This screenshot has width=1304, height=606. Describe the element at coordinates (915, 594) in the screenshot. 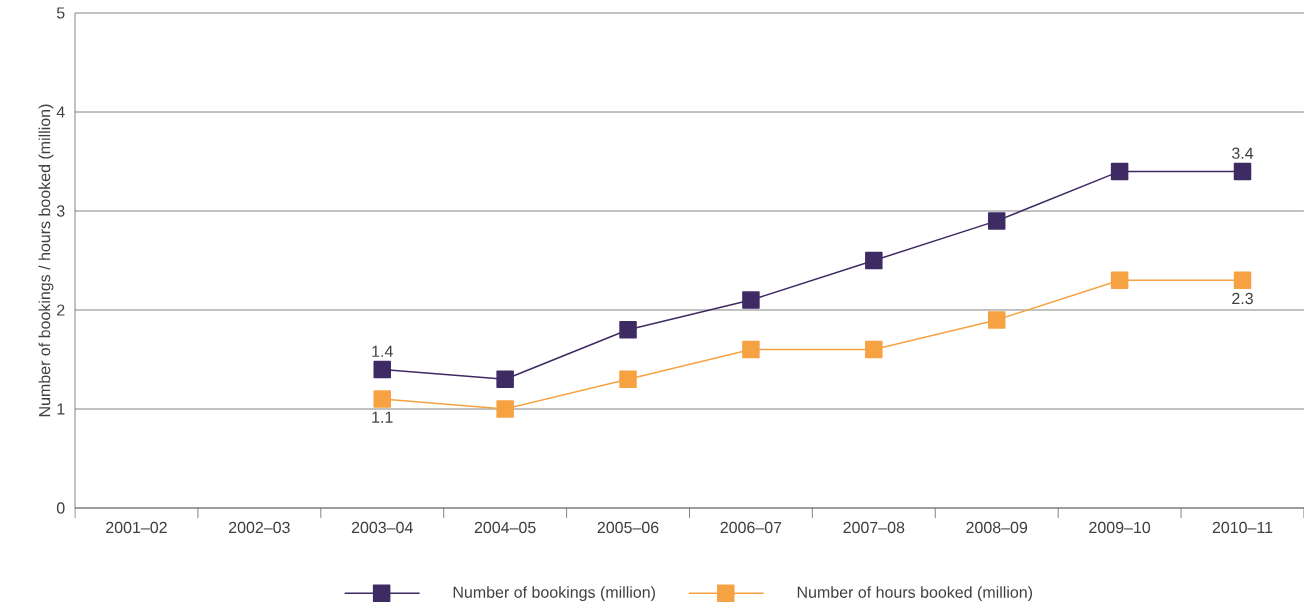

I see `legend-label: Number of hours booked (million)` at that location.